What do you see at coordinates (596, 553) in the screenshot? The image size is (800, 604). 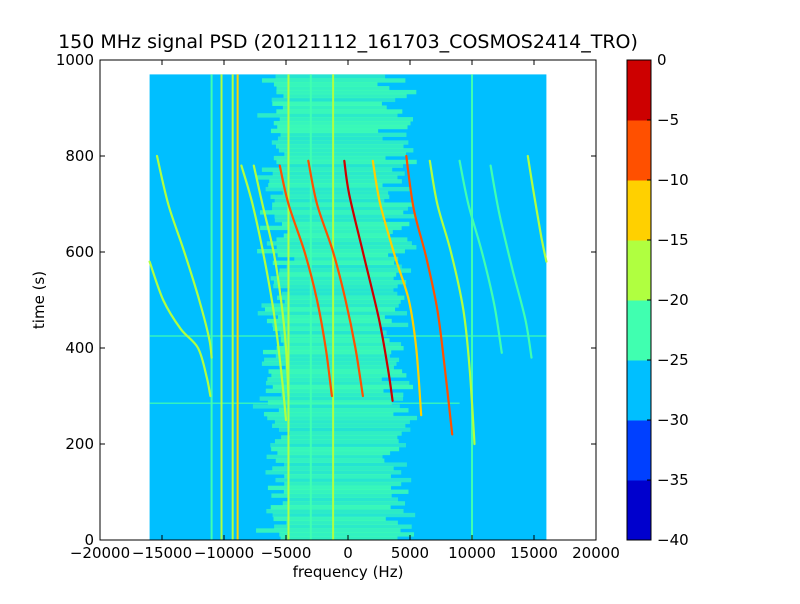 I see `x-tick-label: 20000` at bounding box center [596, 553].